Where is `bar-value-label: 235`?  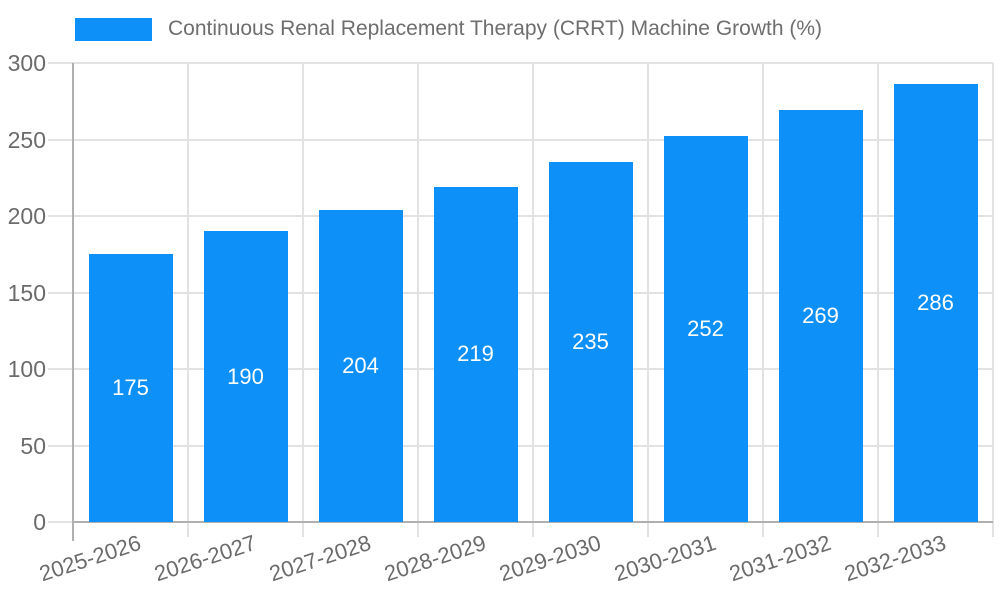 bar-value-label: 235 is located at coordinates (590, 342).